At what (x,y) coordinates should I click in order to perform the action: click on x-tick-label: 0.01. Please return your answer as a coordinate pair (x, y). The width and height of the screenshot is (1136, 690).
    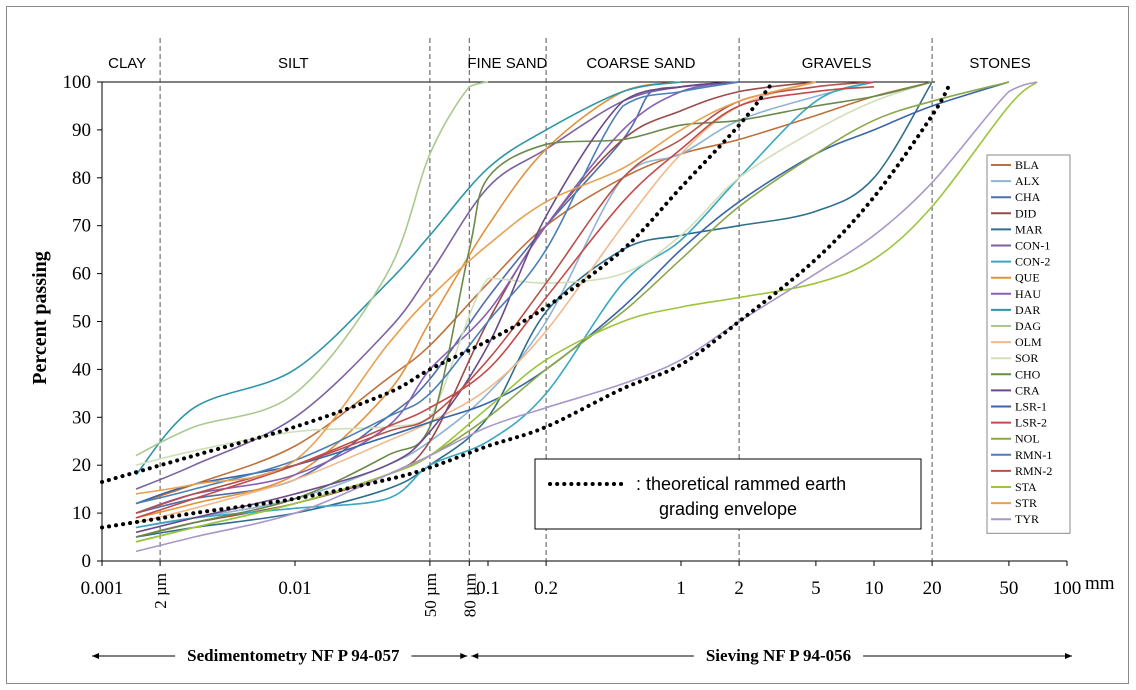
    Looking at the image, I should click on (294, 588).